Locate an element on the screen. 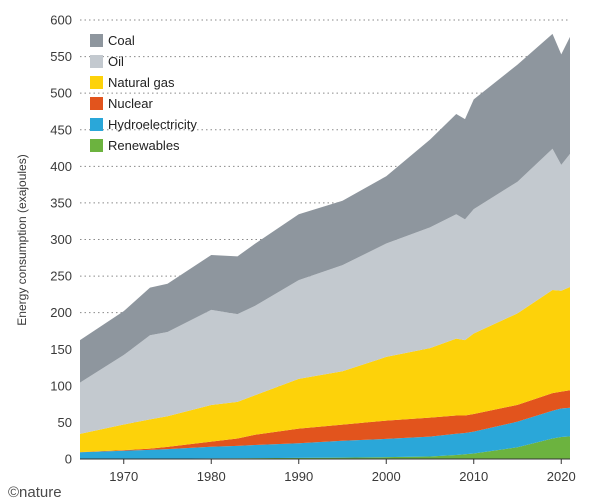 The width and height of the screenshot is (600, 504). x-tick-label-1990: 1990 is located at coordinates (298, 476).